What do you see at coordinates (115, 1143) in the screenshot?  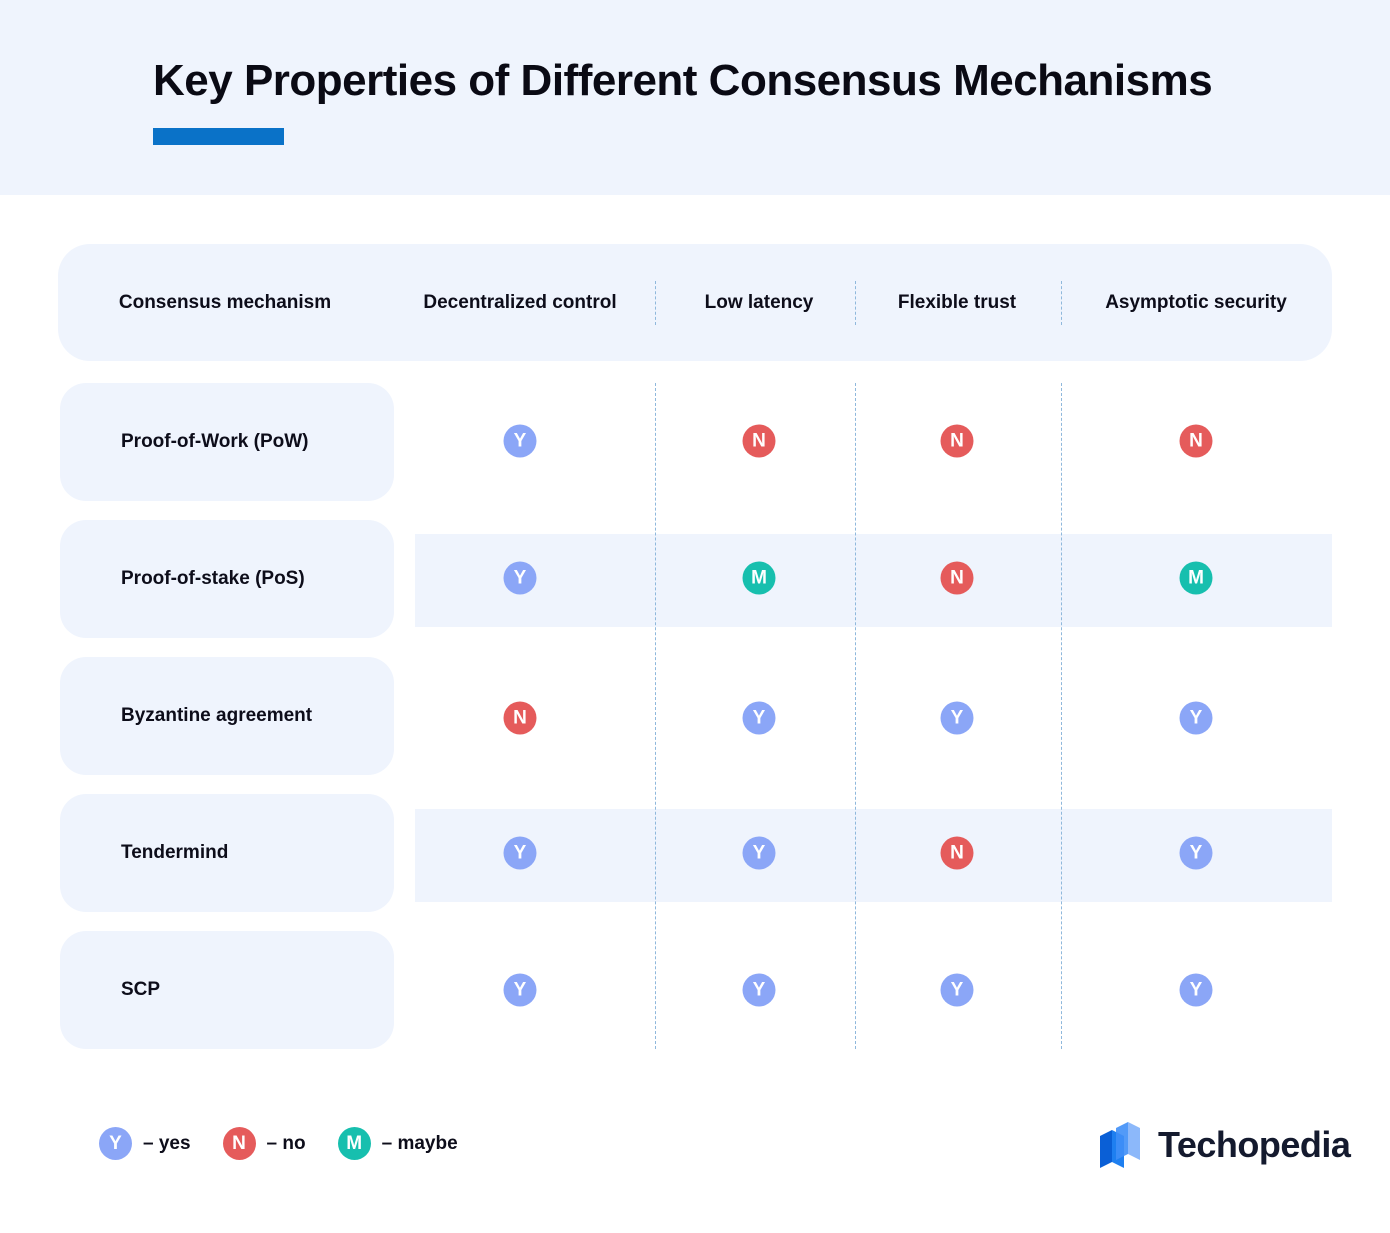 I see `legend-badge: Y` at bounding box center [115, 1143].